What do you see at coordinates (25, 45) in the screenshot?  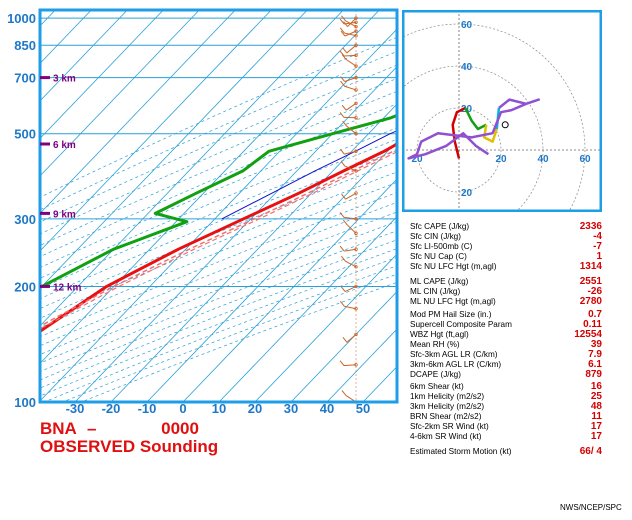 I see `pressure-tick-label: 850` at bounding box center [25, 45].